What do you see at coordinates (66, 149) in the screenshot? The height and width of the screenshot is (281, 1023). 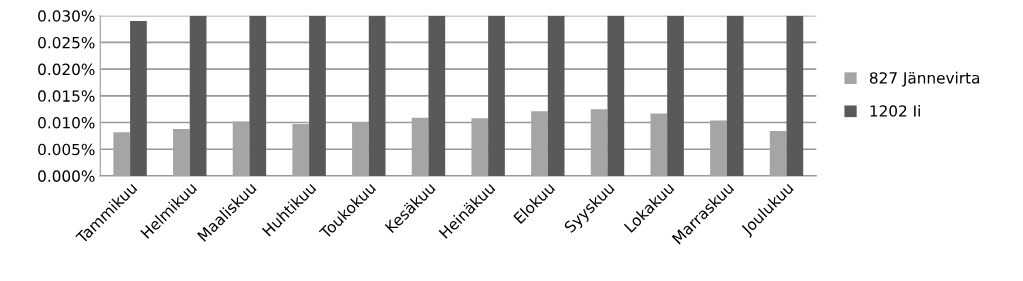 I see `y-tick-label: 0.005%` at bounding box center [66, 149].